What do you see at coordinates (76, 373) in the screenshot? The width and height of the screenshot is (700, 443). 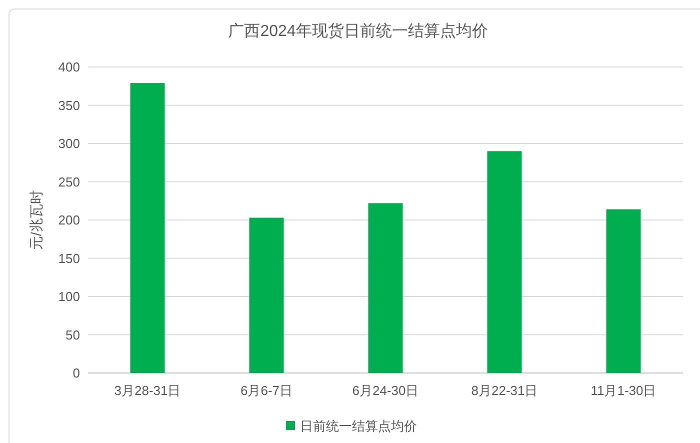 I see `y-tick-label: 0` at bounding box center [76, 373].